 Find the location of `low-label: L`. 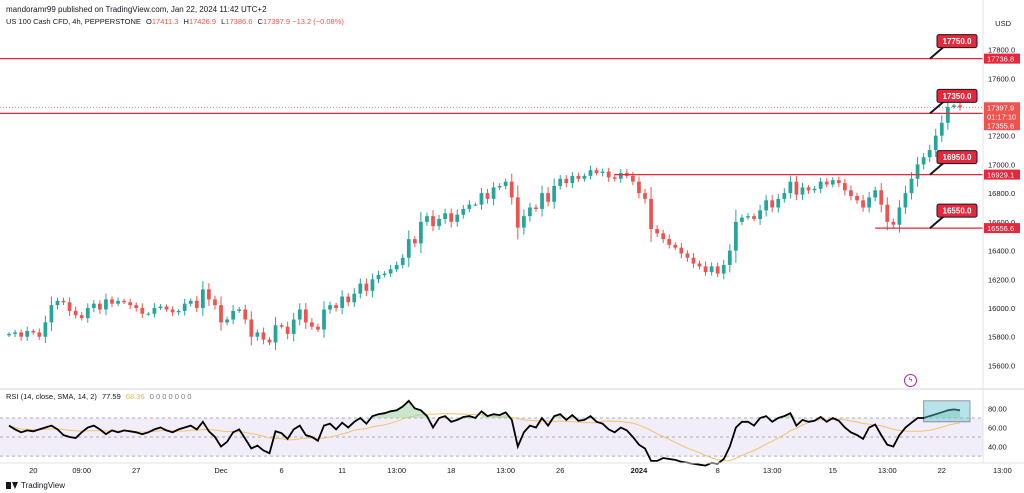

low-label: L is located at coordinates (223, 21).